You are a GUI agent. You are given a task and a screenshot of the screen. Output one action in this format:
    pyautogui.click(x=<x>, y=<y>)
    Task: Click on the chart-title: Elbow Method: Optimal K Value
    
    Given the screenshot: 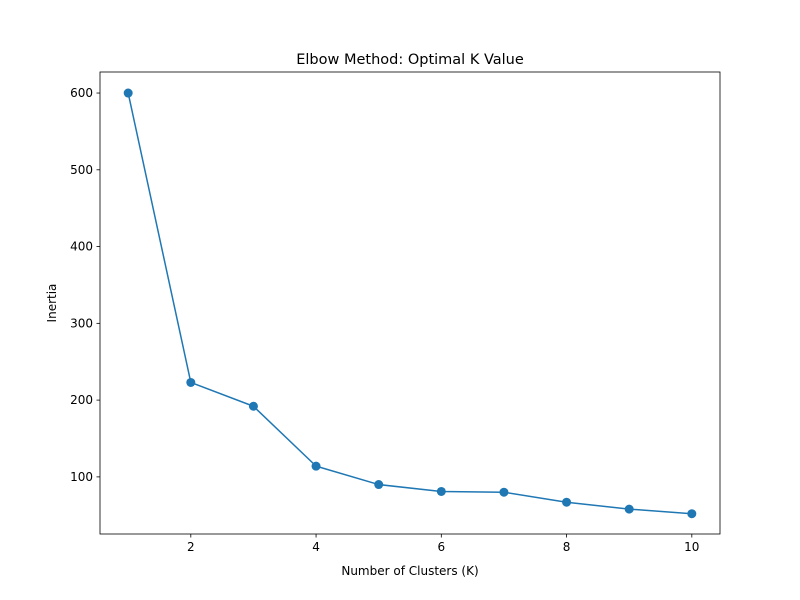 What is the action you would take?
    pyautogui.click(x=410, y=60)
    